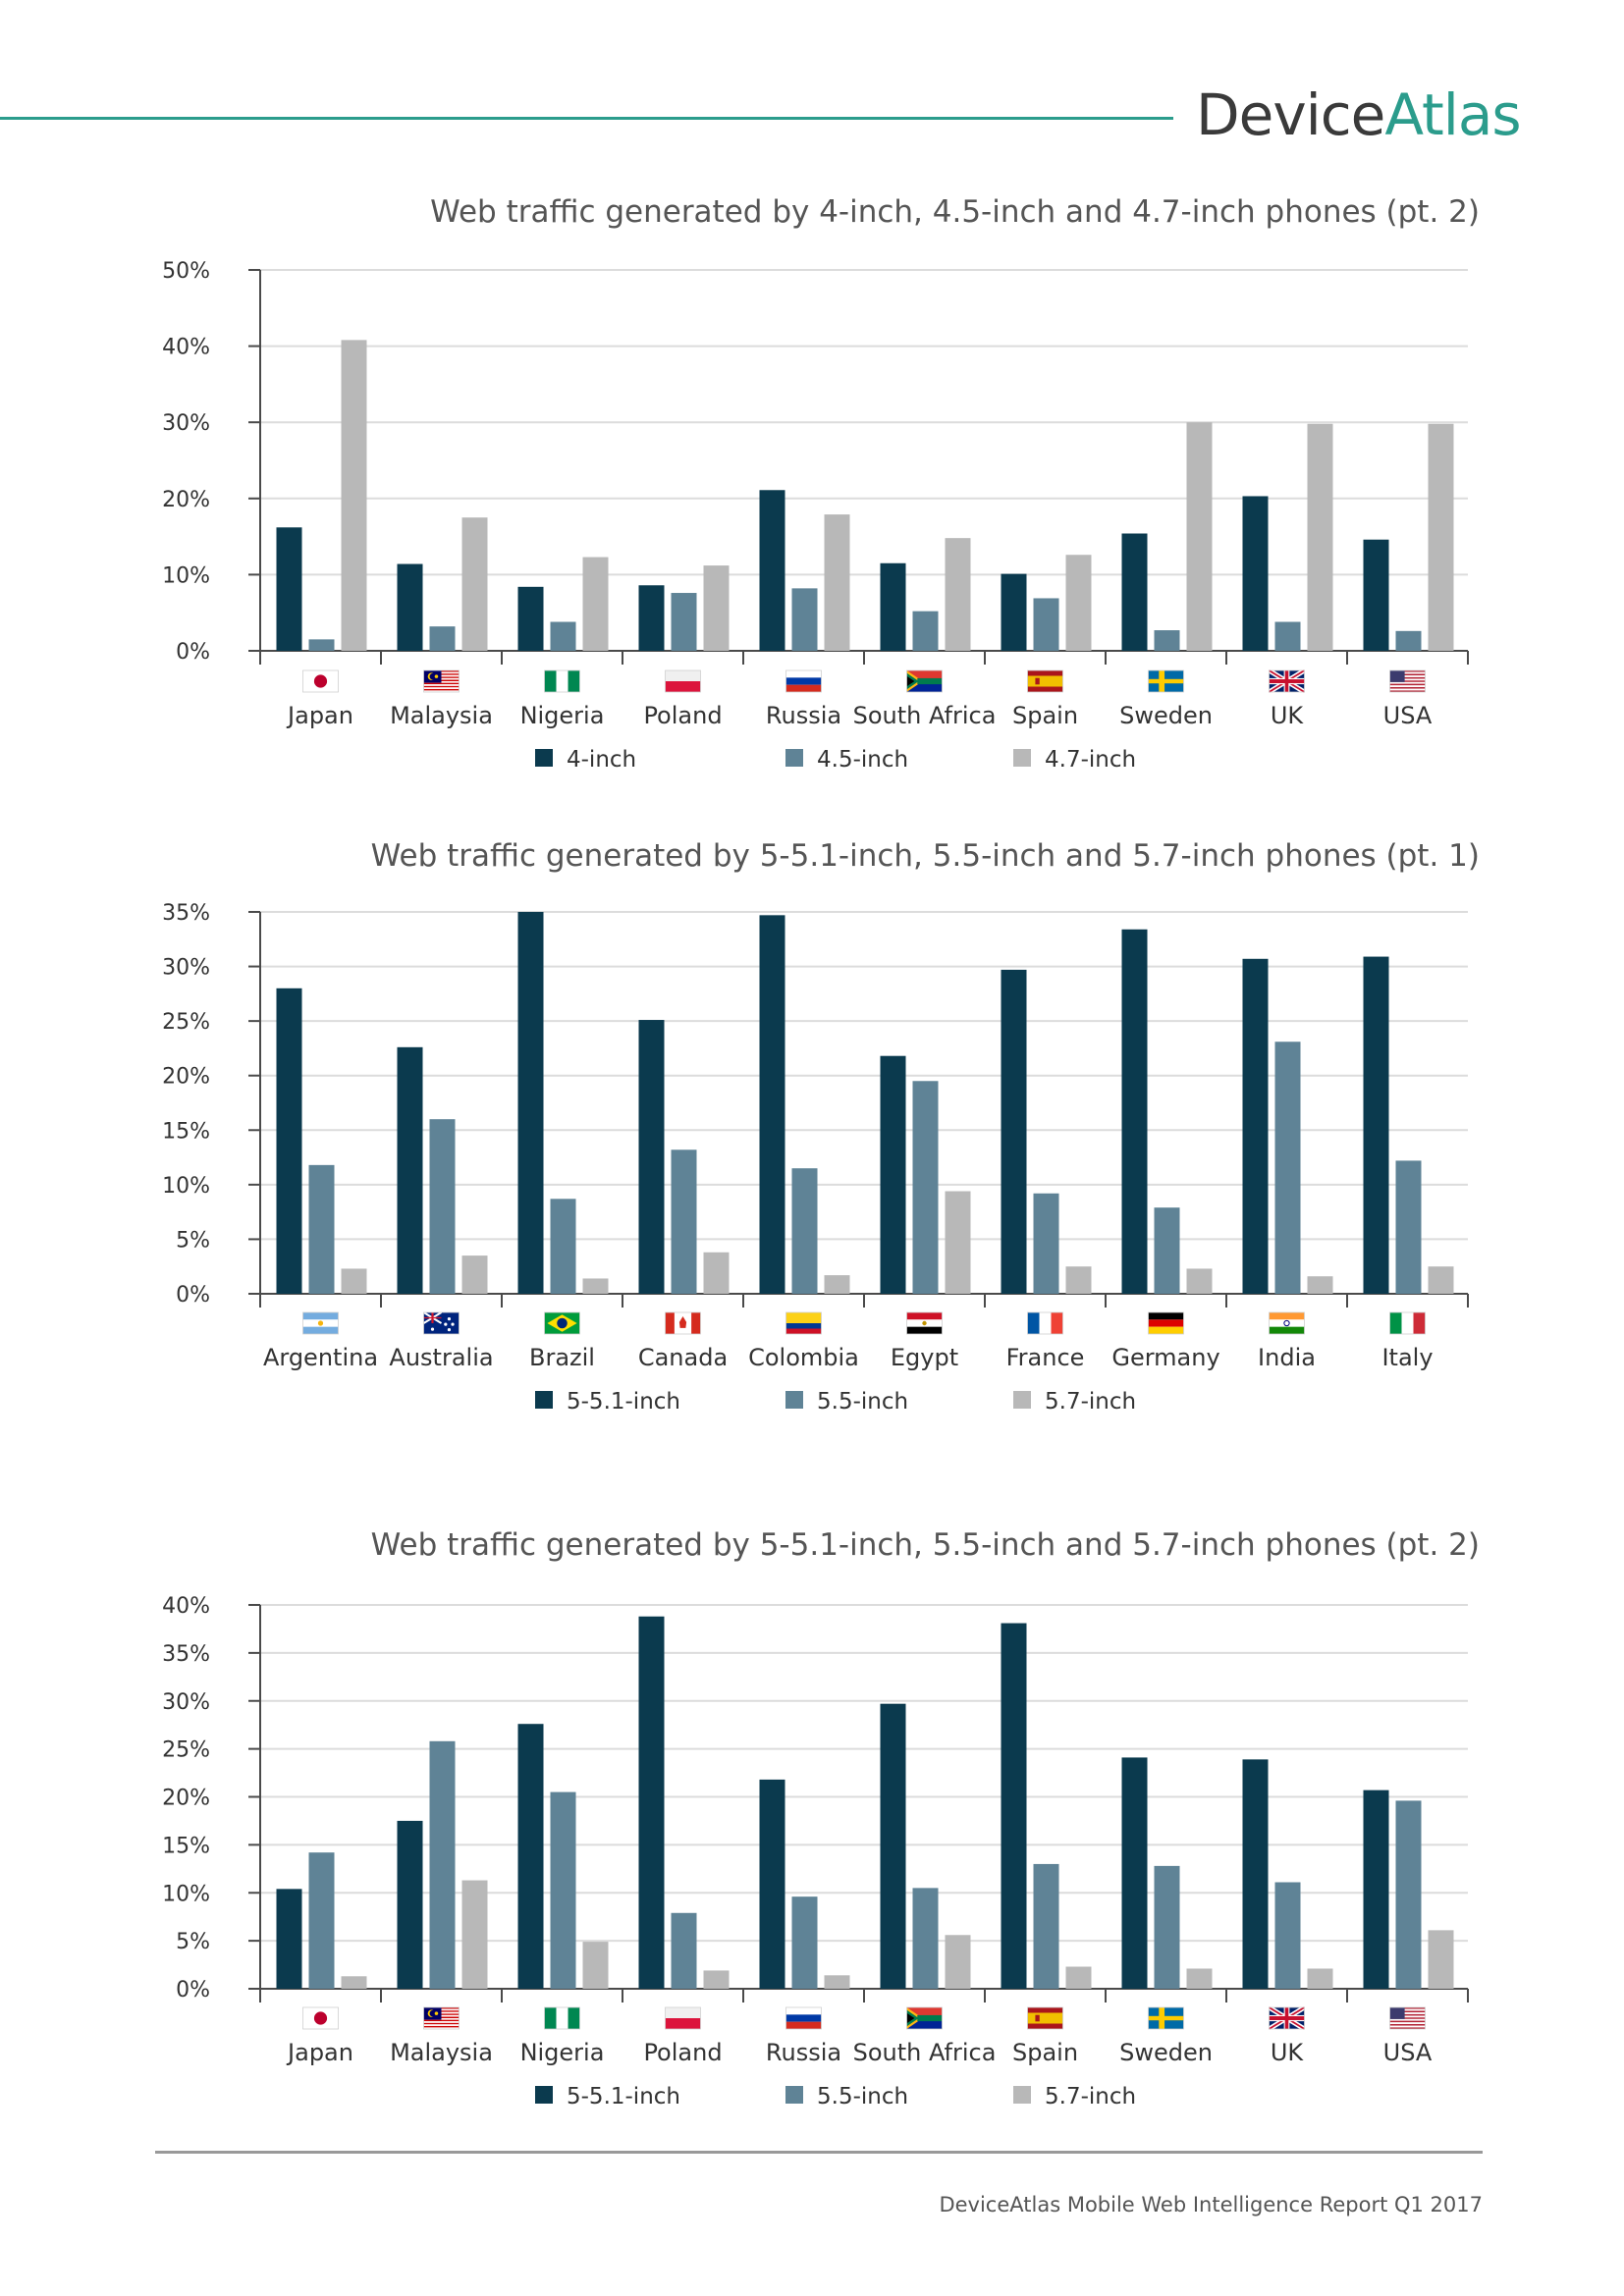 Image resolution: width=1624 pixels, height=2296 pixels. I want to click on bar-4-inch-russia, so click(772, 570).